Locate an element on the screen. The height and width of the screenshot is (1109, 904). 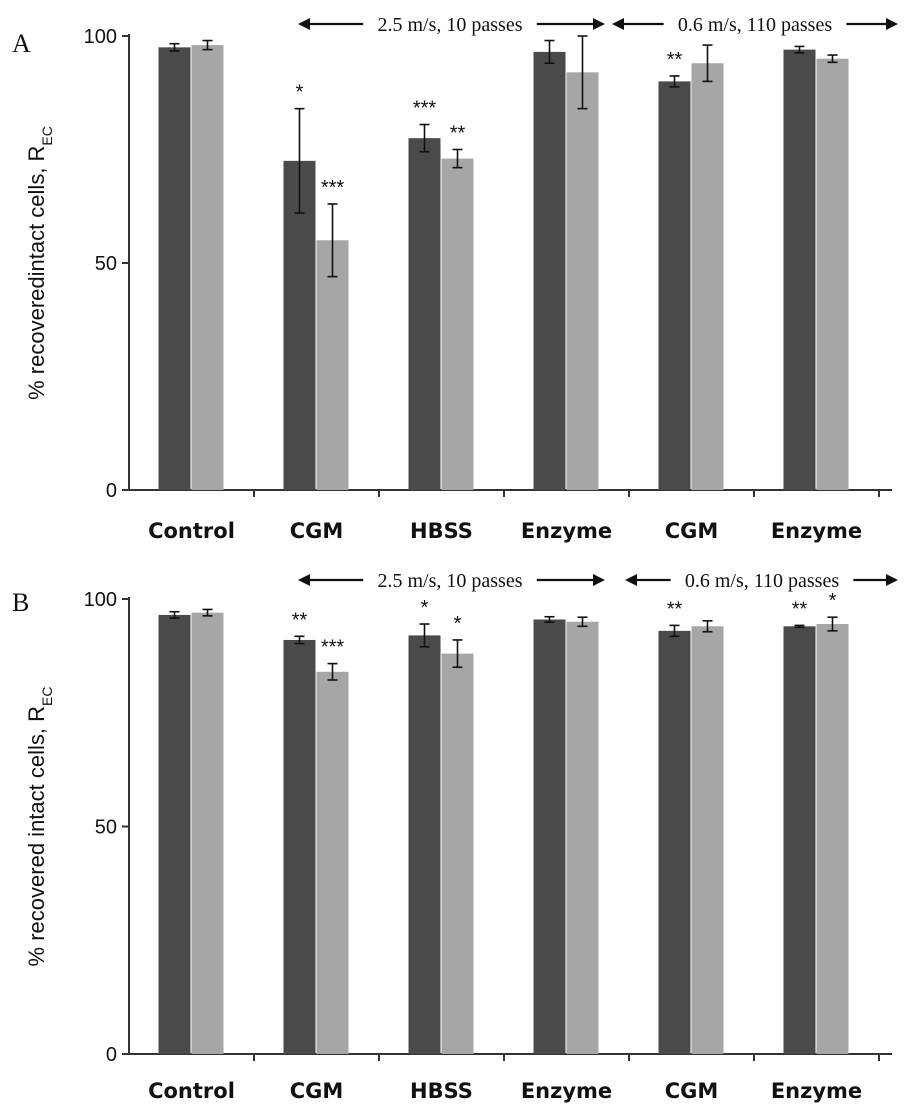
panel-letter: A is located at coordinates (21, 43).